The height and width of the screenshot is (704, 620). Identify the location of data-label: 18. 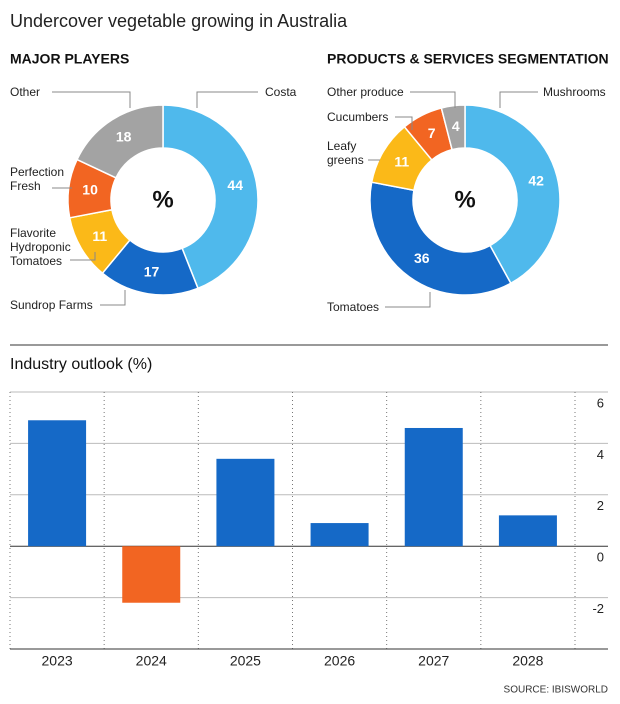
(124, 137).